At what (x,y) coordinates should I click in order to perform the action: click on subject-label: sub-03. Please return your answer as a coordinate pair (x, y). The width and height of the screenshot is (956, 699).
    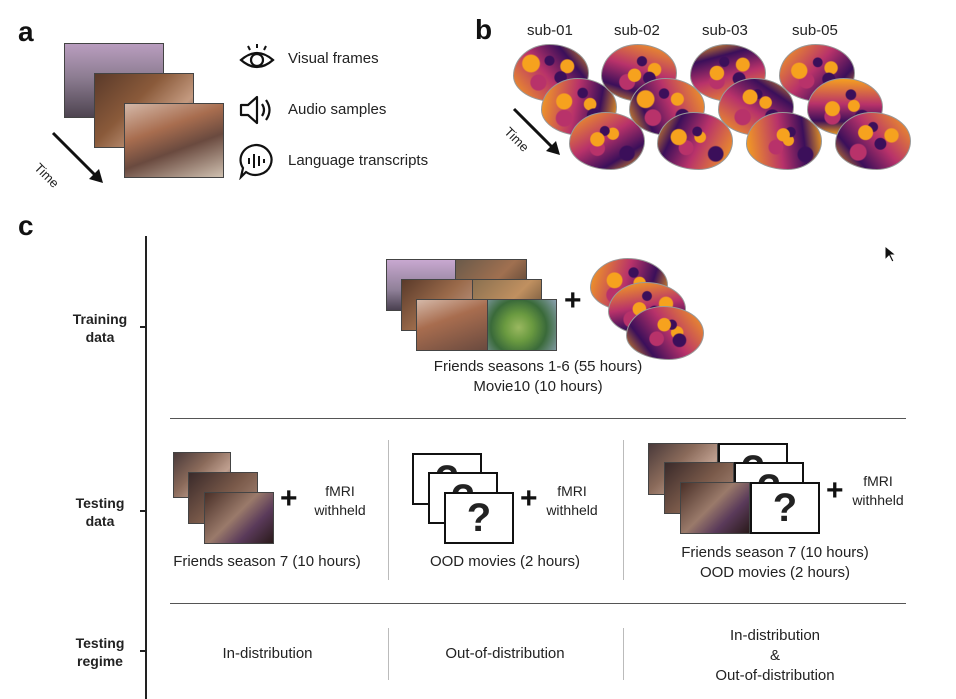
    Looking at the image, I should click on (725, 30).